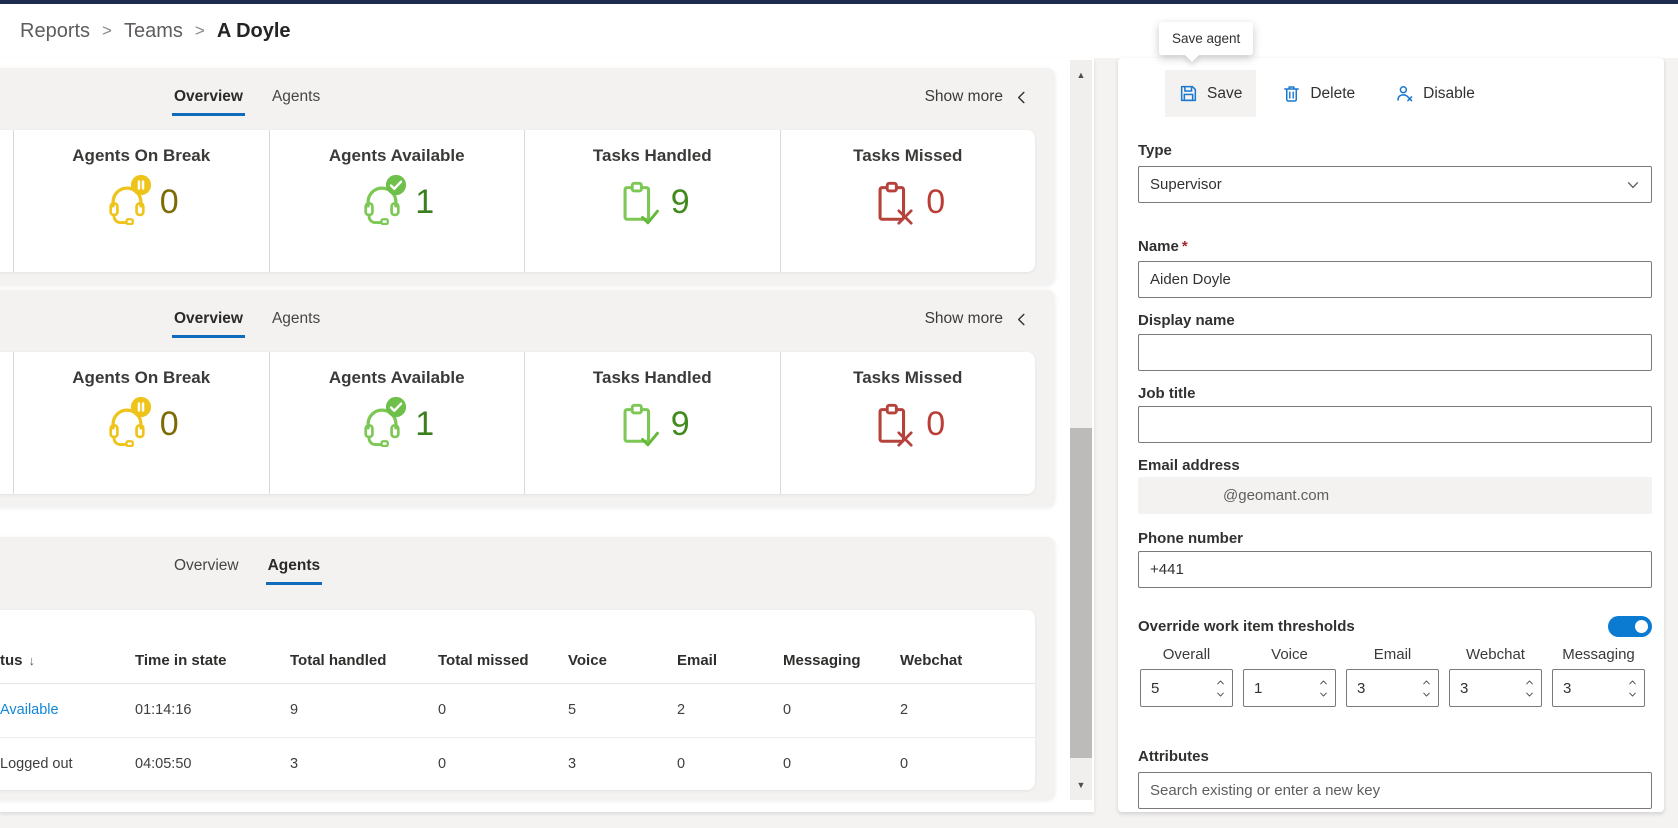 The width and height of the screenshot is (1678, 828). I want to click on delete-button: Delete, so click(1318, 93).